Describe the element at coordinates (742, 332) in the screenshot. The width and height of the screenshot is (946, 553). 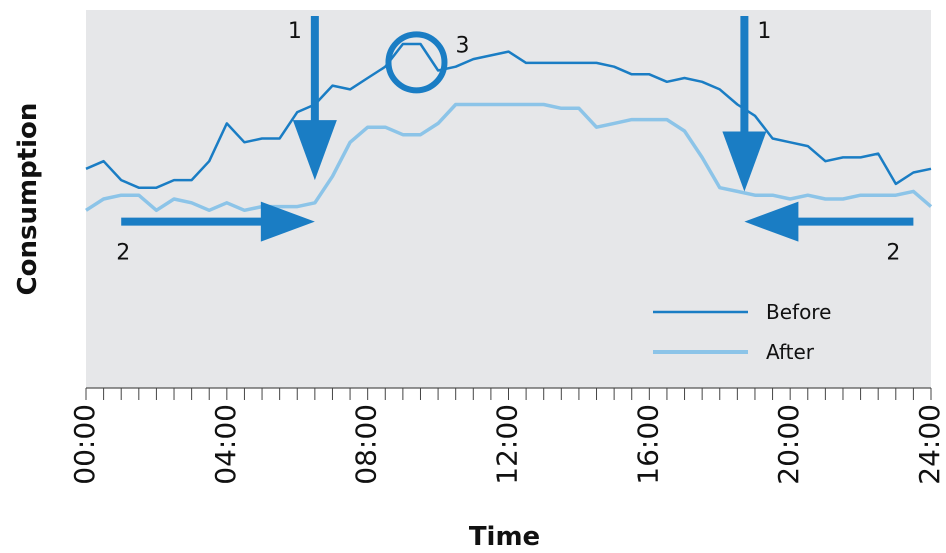
I see `legend: Before After` at that location.